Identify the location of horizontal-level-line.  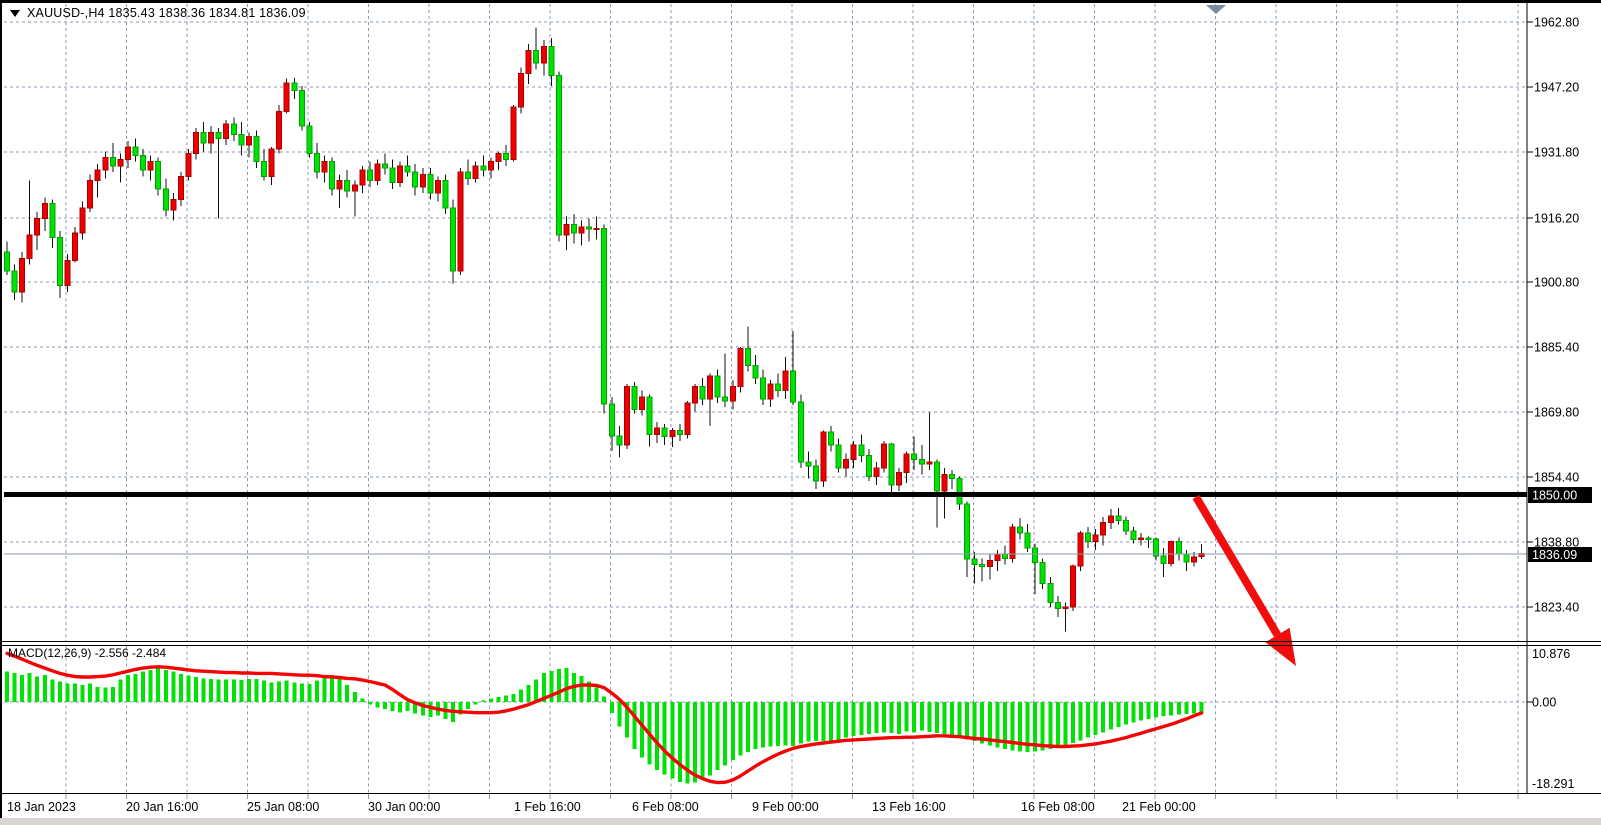
(765, 494).